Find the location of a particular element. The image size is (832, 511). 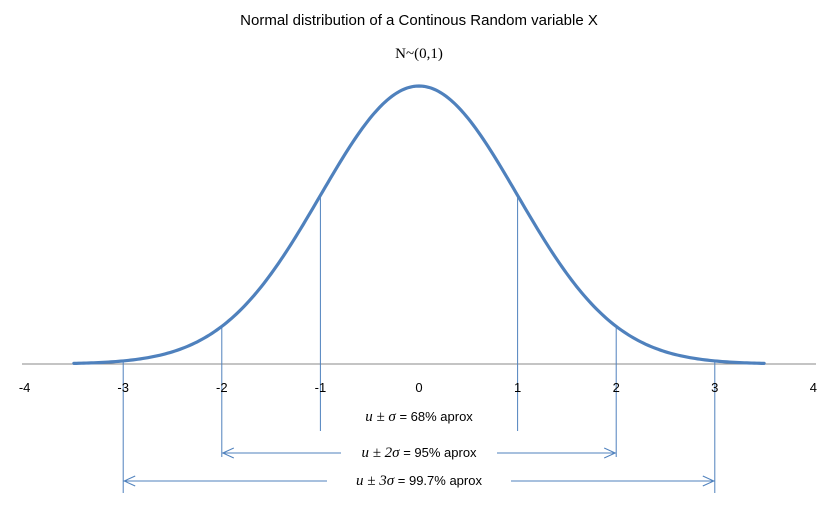

sigma-annotation-label: u ± 3σ = 99.7% aprox is located at coordinates (419, 481).